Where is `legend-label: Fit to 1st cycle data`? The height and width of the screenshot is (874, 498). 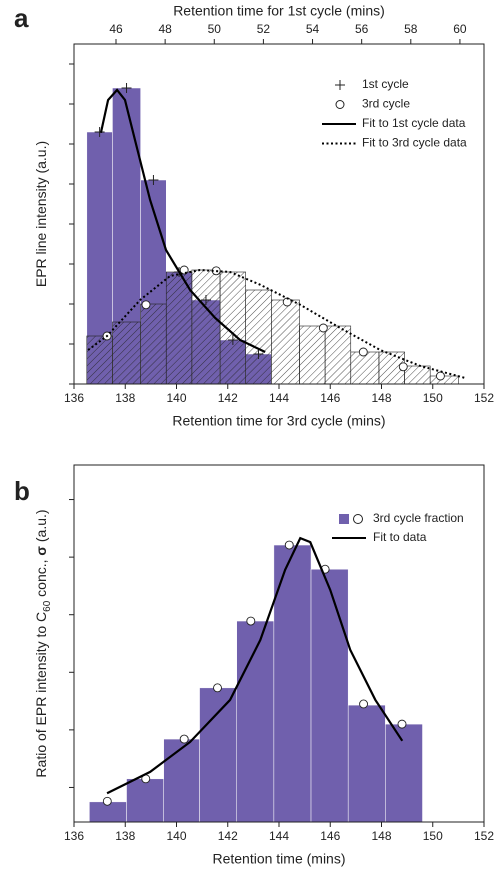 legend-label: Fit to 1st cycle data is located at coordinates (414, 123).